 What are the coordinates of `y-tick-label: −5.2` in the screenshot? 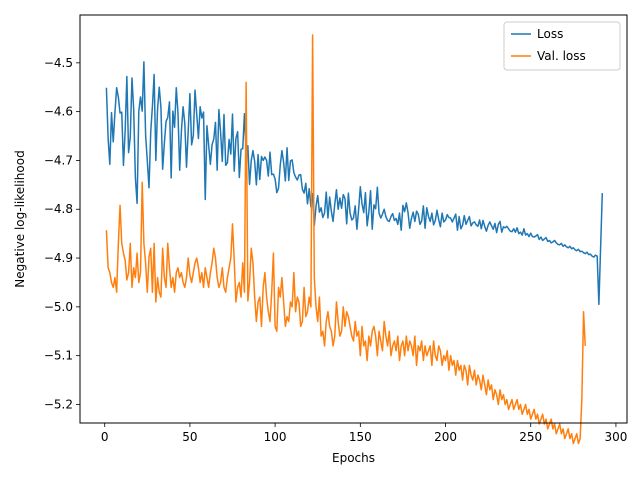 It's located at (58, 404).